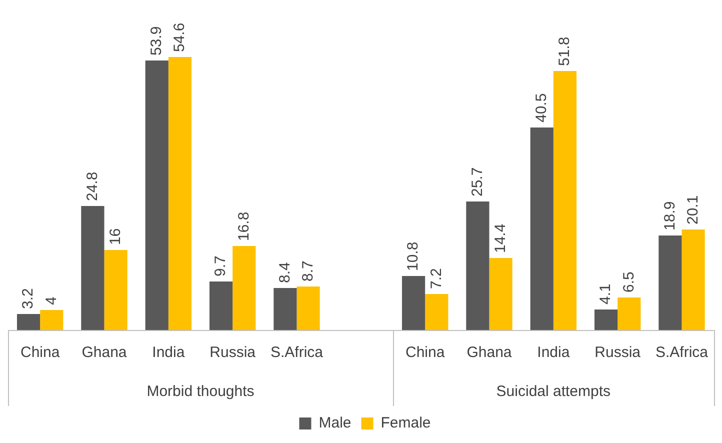  What do you see at coordinates (200, 391) in the screenshot?
I see `text: Morbid thoughts` at bounding box center [200, 391].